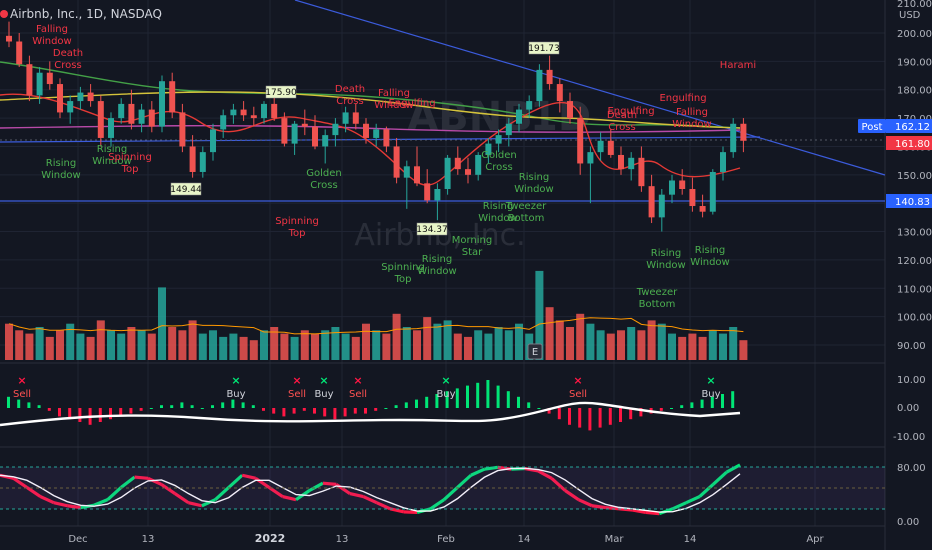  I want to click on pattern-label-line: Death, so click(68, 53).